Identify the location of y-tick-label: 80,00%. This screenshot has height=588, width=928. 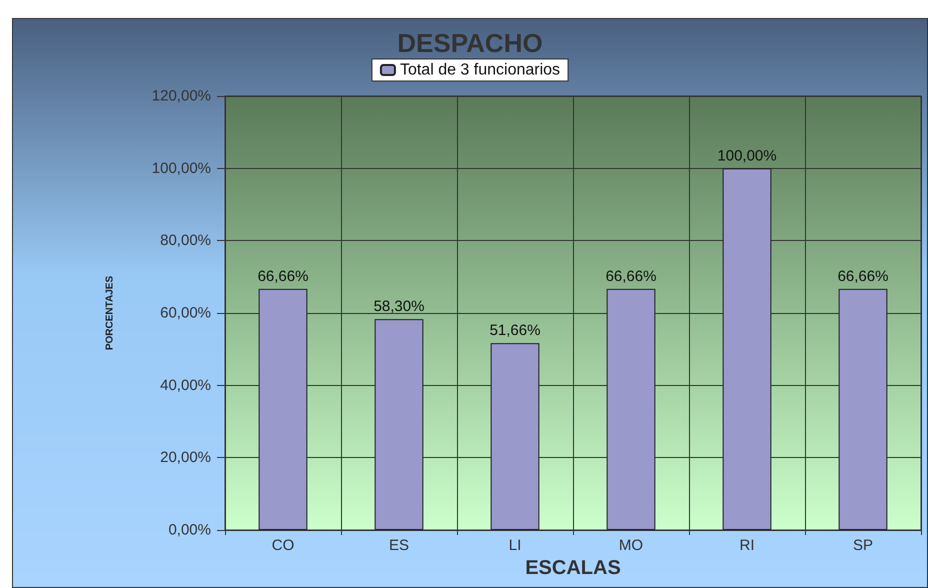
(185, 241).